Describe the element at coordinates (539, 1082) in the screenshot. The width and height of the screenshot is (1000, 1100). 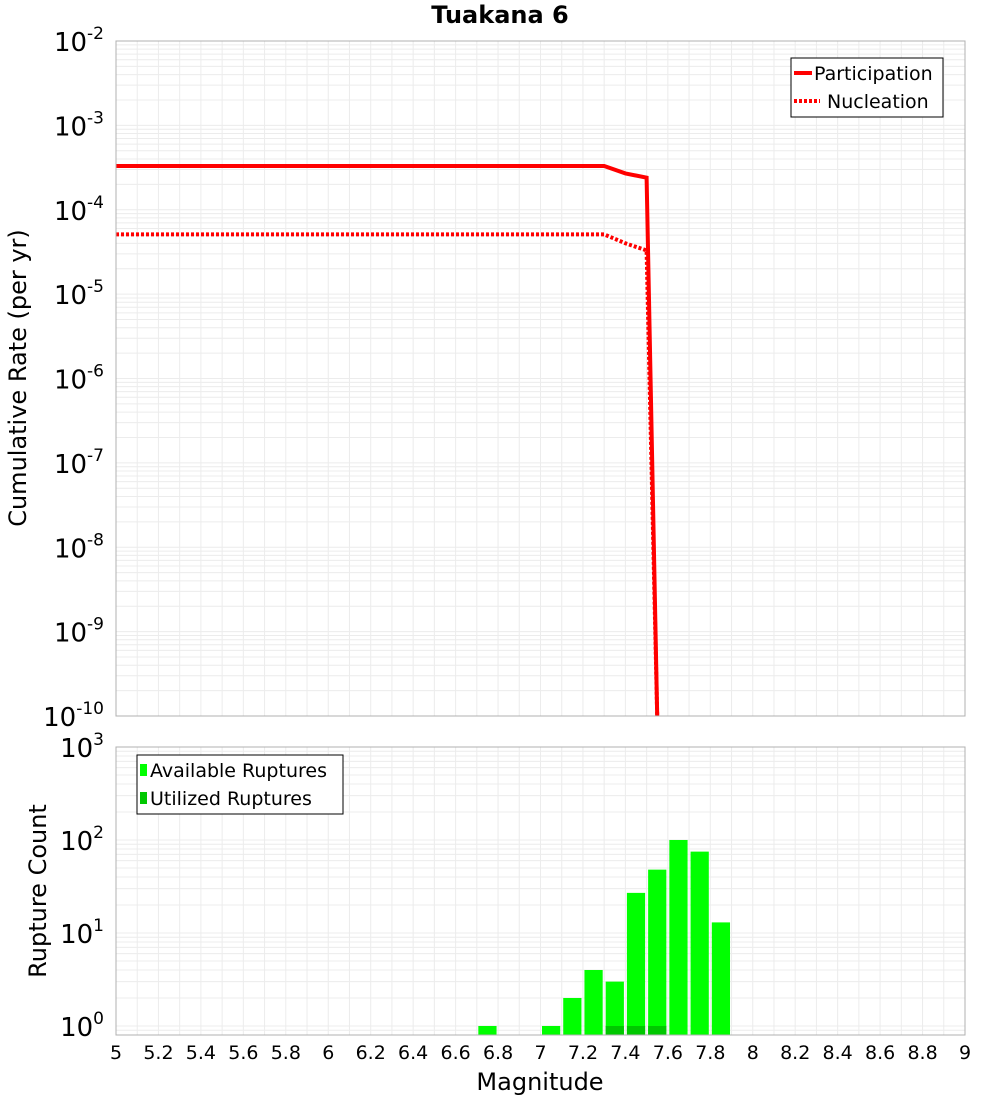
I see `x-axis-label: Magnitude` at that location.